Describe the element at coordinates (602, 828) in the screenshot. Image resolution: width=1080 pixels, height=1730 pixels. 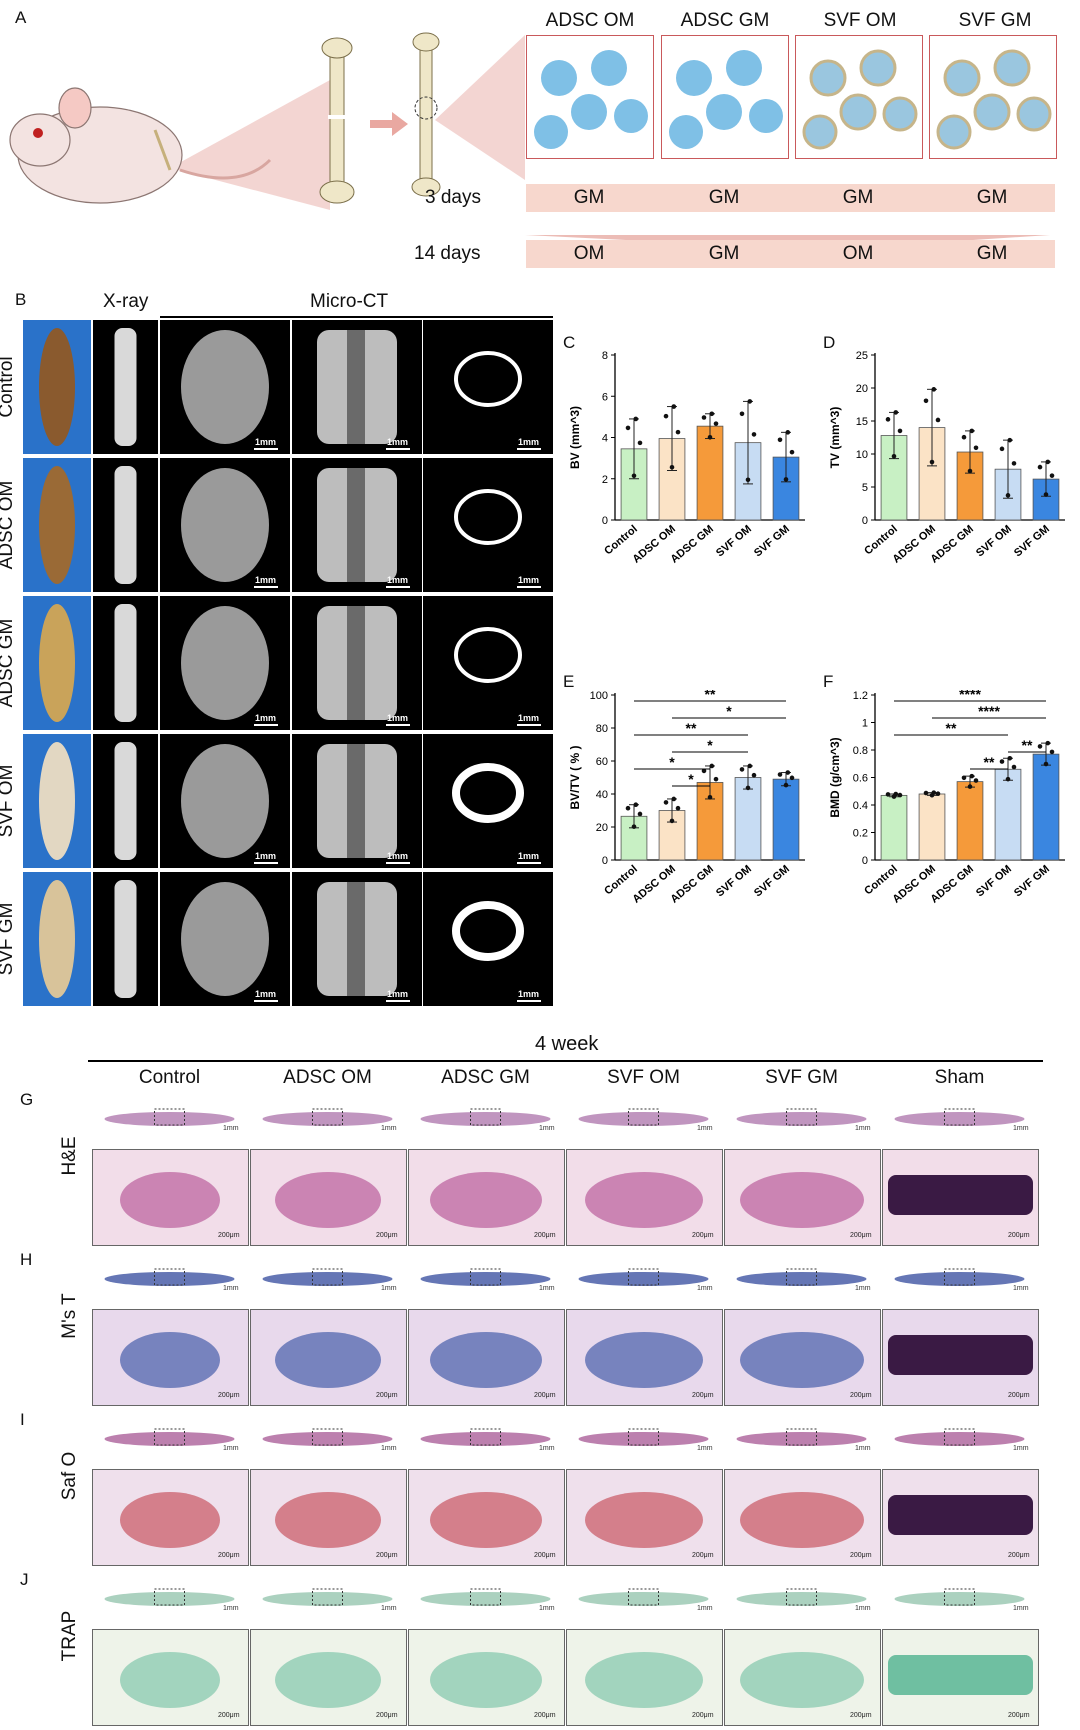
I see `y-tick-label: 20` at that location.